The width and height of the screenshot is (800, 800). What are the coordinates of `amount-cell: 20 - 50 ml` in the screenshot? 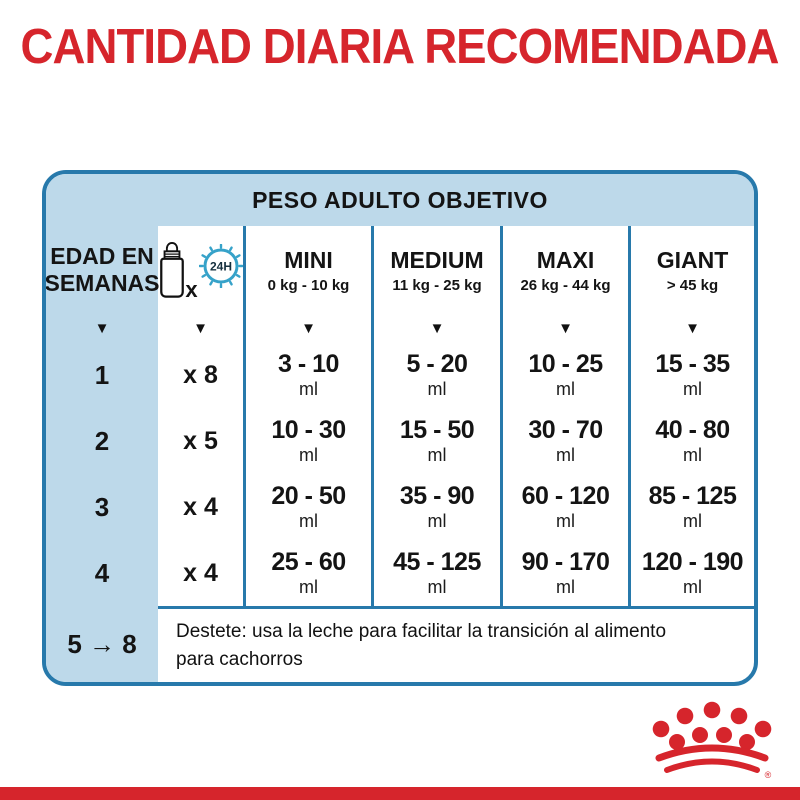 It's located at (307, 507).